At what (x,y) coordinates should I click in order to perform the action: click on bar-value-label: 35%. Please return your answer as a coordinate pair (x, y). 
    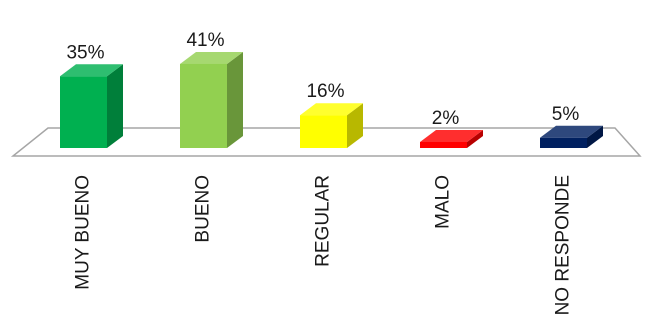
    Looking at the image, I should click on (85, 52).